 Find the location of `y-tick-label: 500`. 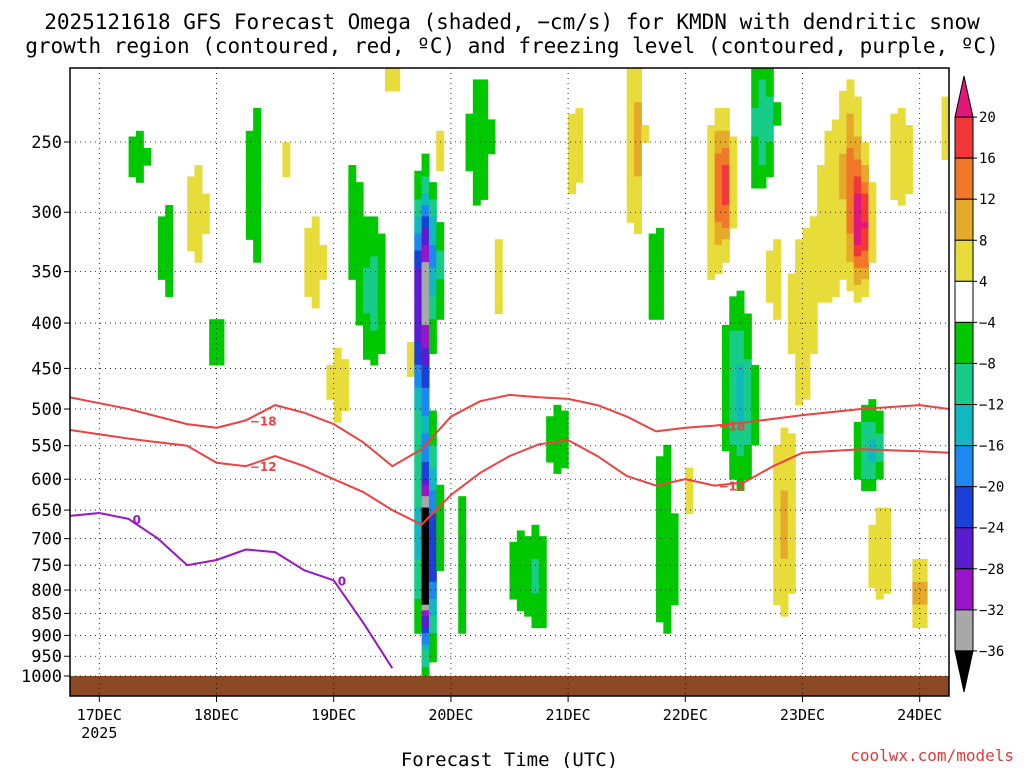

y-tick-label: 500 is located at coordinates (46, 410).